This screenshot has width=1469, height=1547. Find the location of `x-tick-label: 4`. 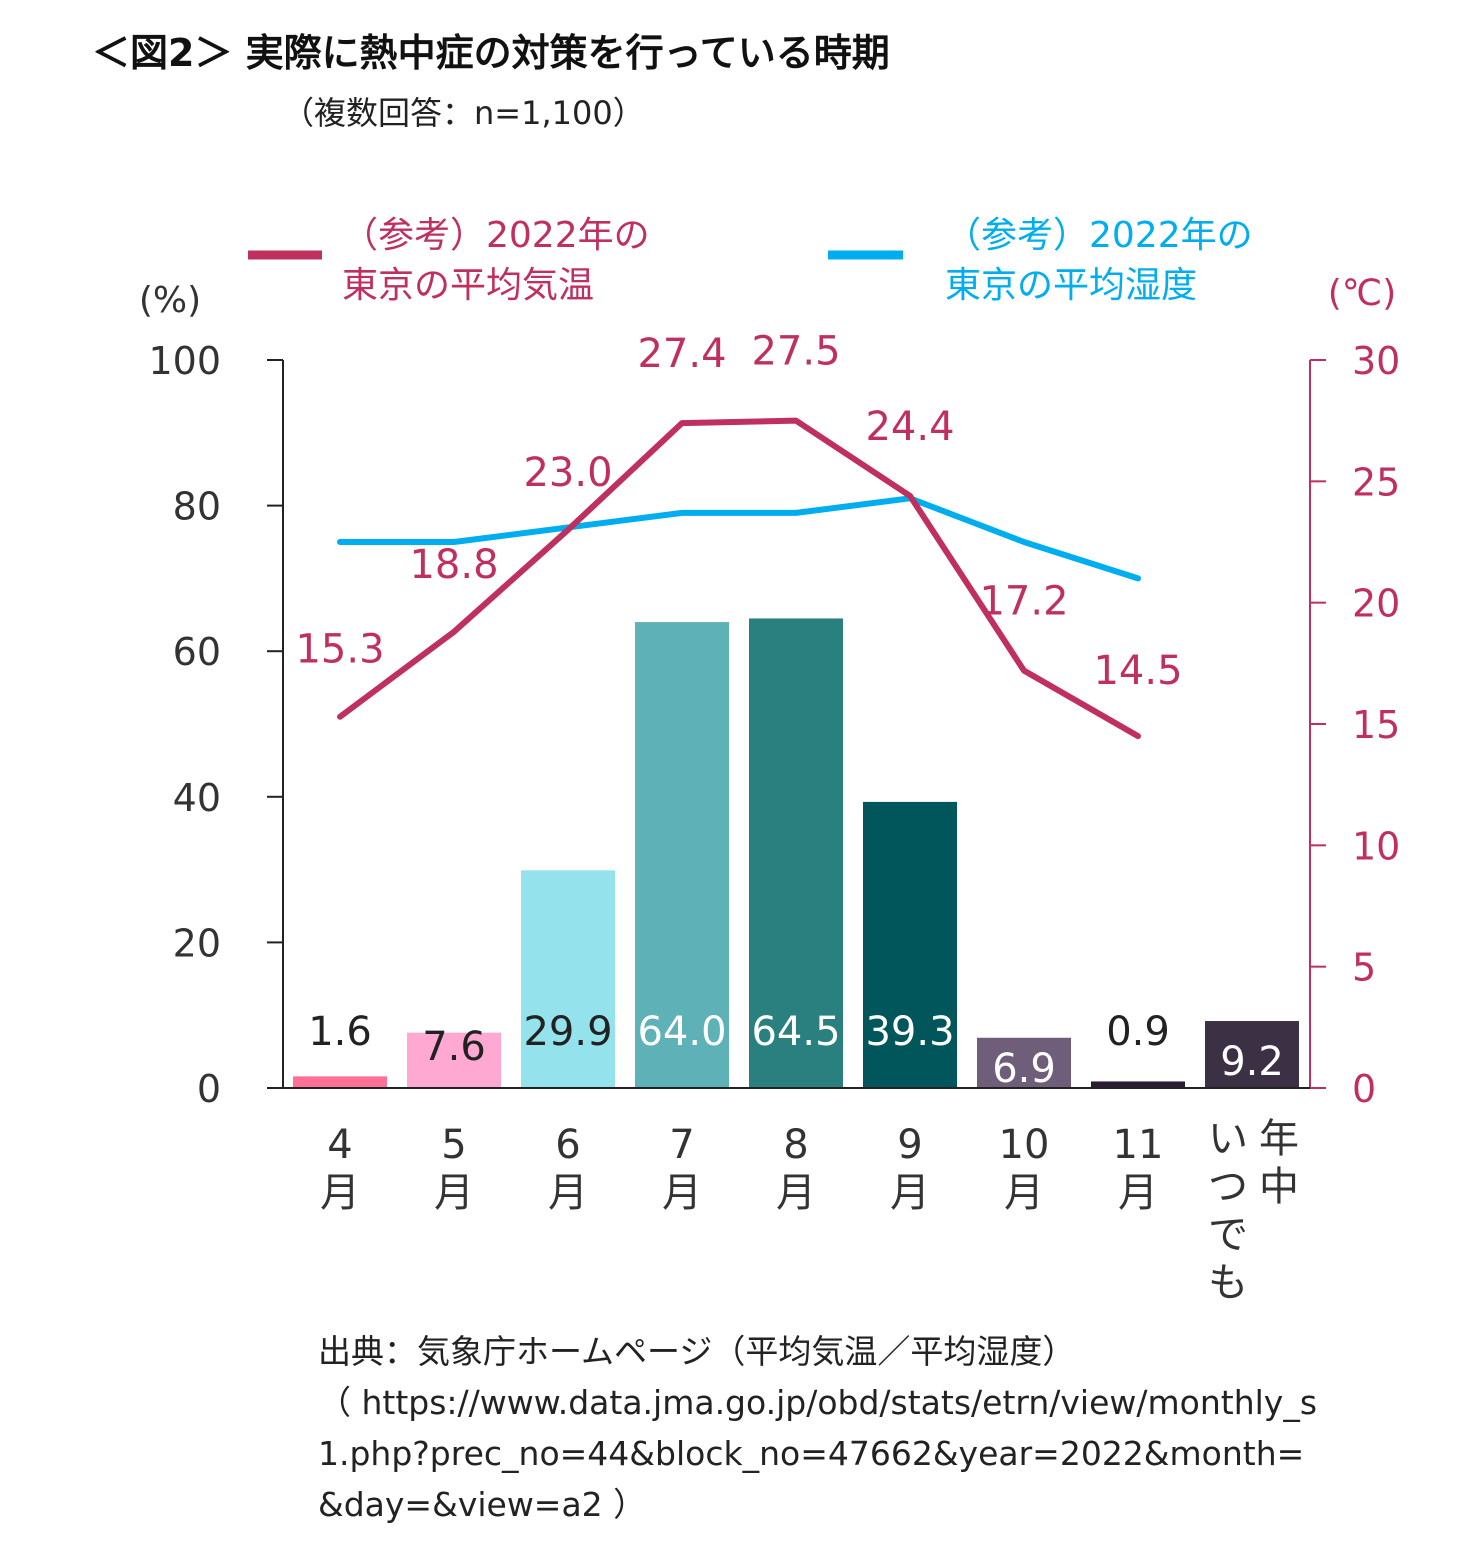

x-tick-label: 4 is located at coordinates (339, 1145).